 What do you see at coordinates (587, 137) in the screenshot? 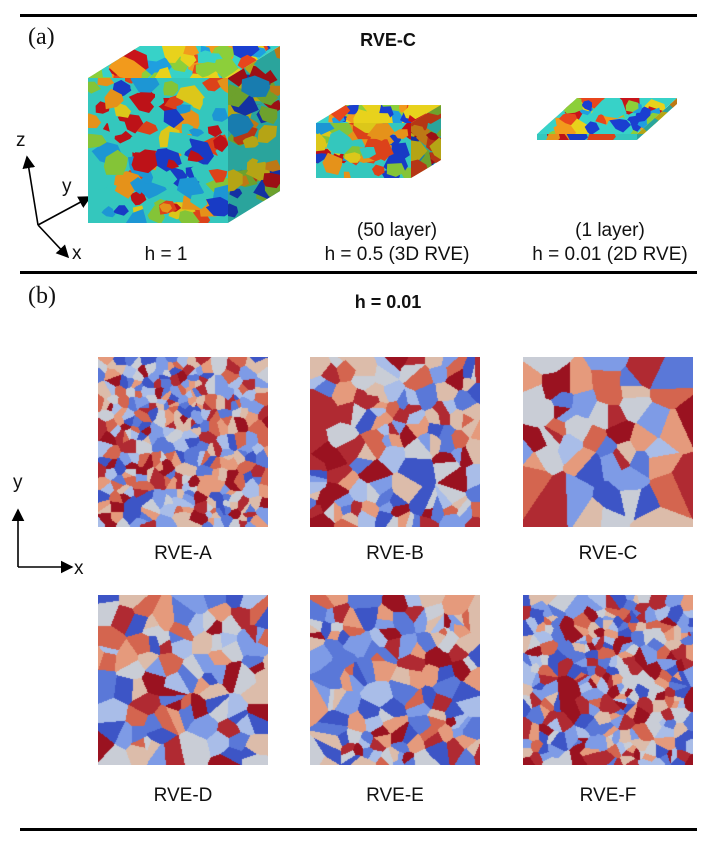
I see `slice-front-face` at bounding box center [587, 137].